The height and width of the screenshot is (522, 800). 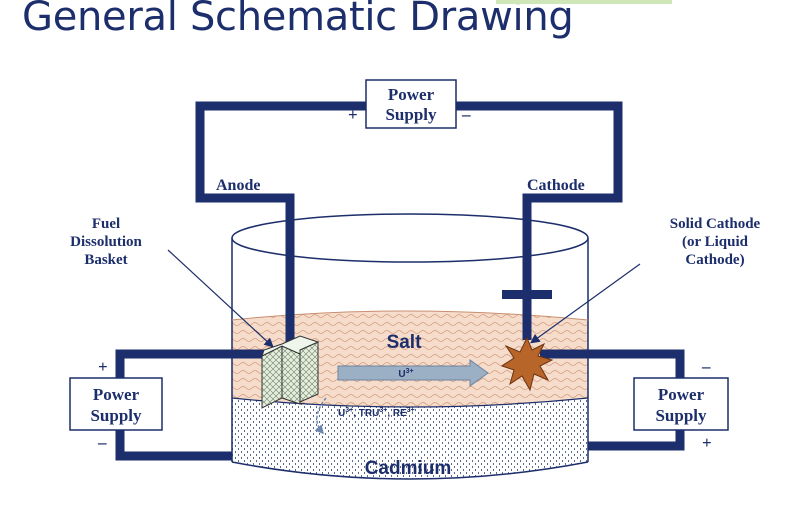 I want to click on right-power-supply-box, so click(x=681, y=404).